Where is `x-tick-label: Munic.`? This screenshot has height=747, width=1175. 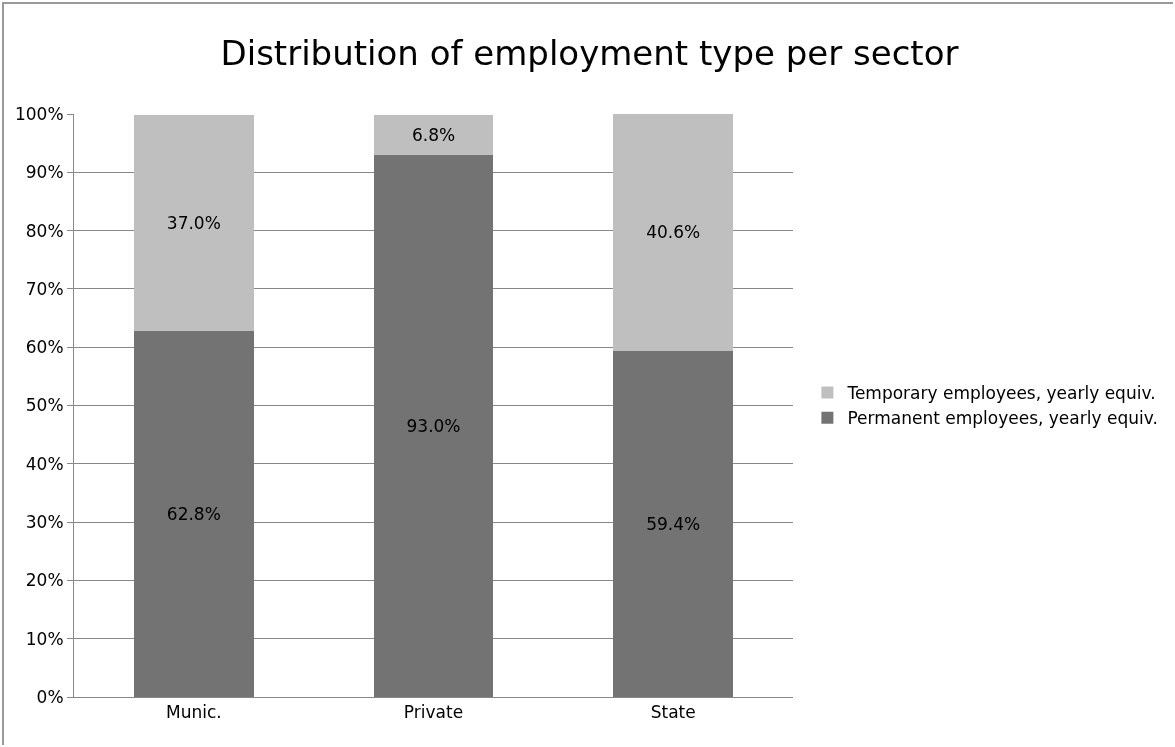
x-tick-label: Munic. is located at coordinates (193, 712).